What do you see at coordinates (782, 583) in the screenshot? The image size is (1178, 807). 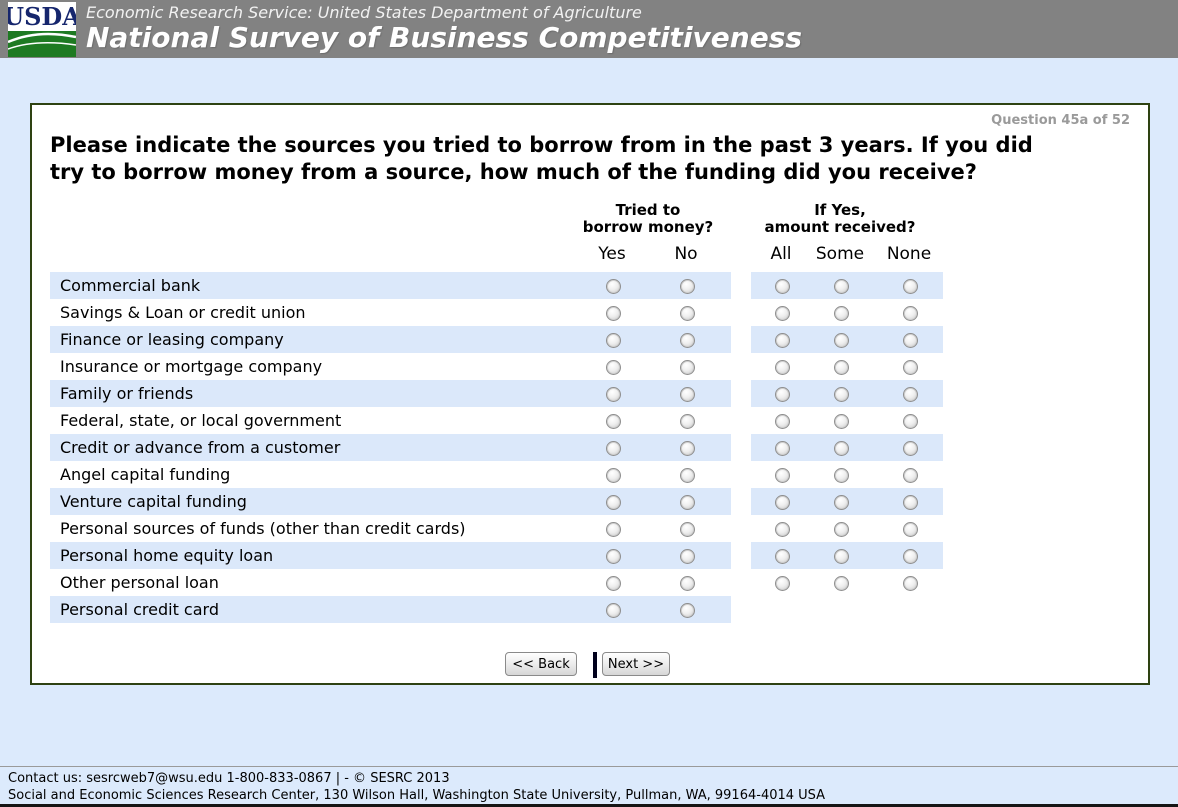 I see `radio-other-personal-loan-all` at bounding box center [782, 583].